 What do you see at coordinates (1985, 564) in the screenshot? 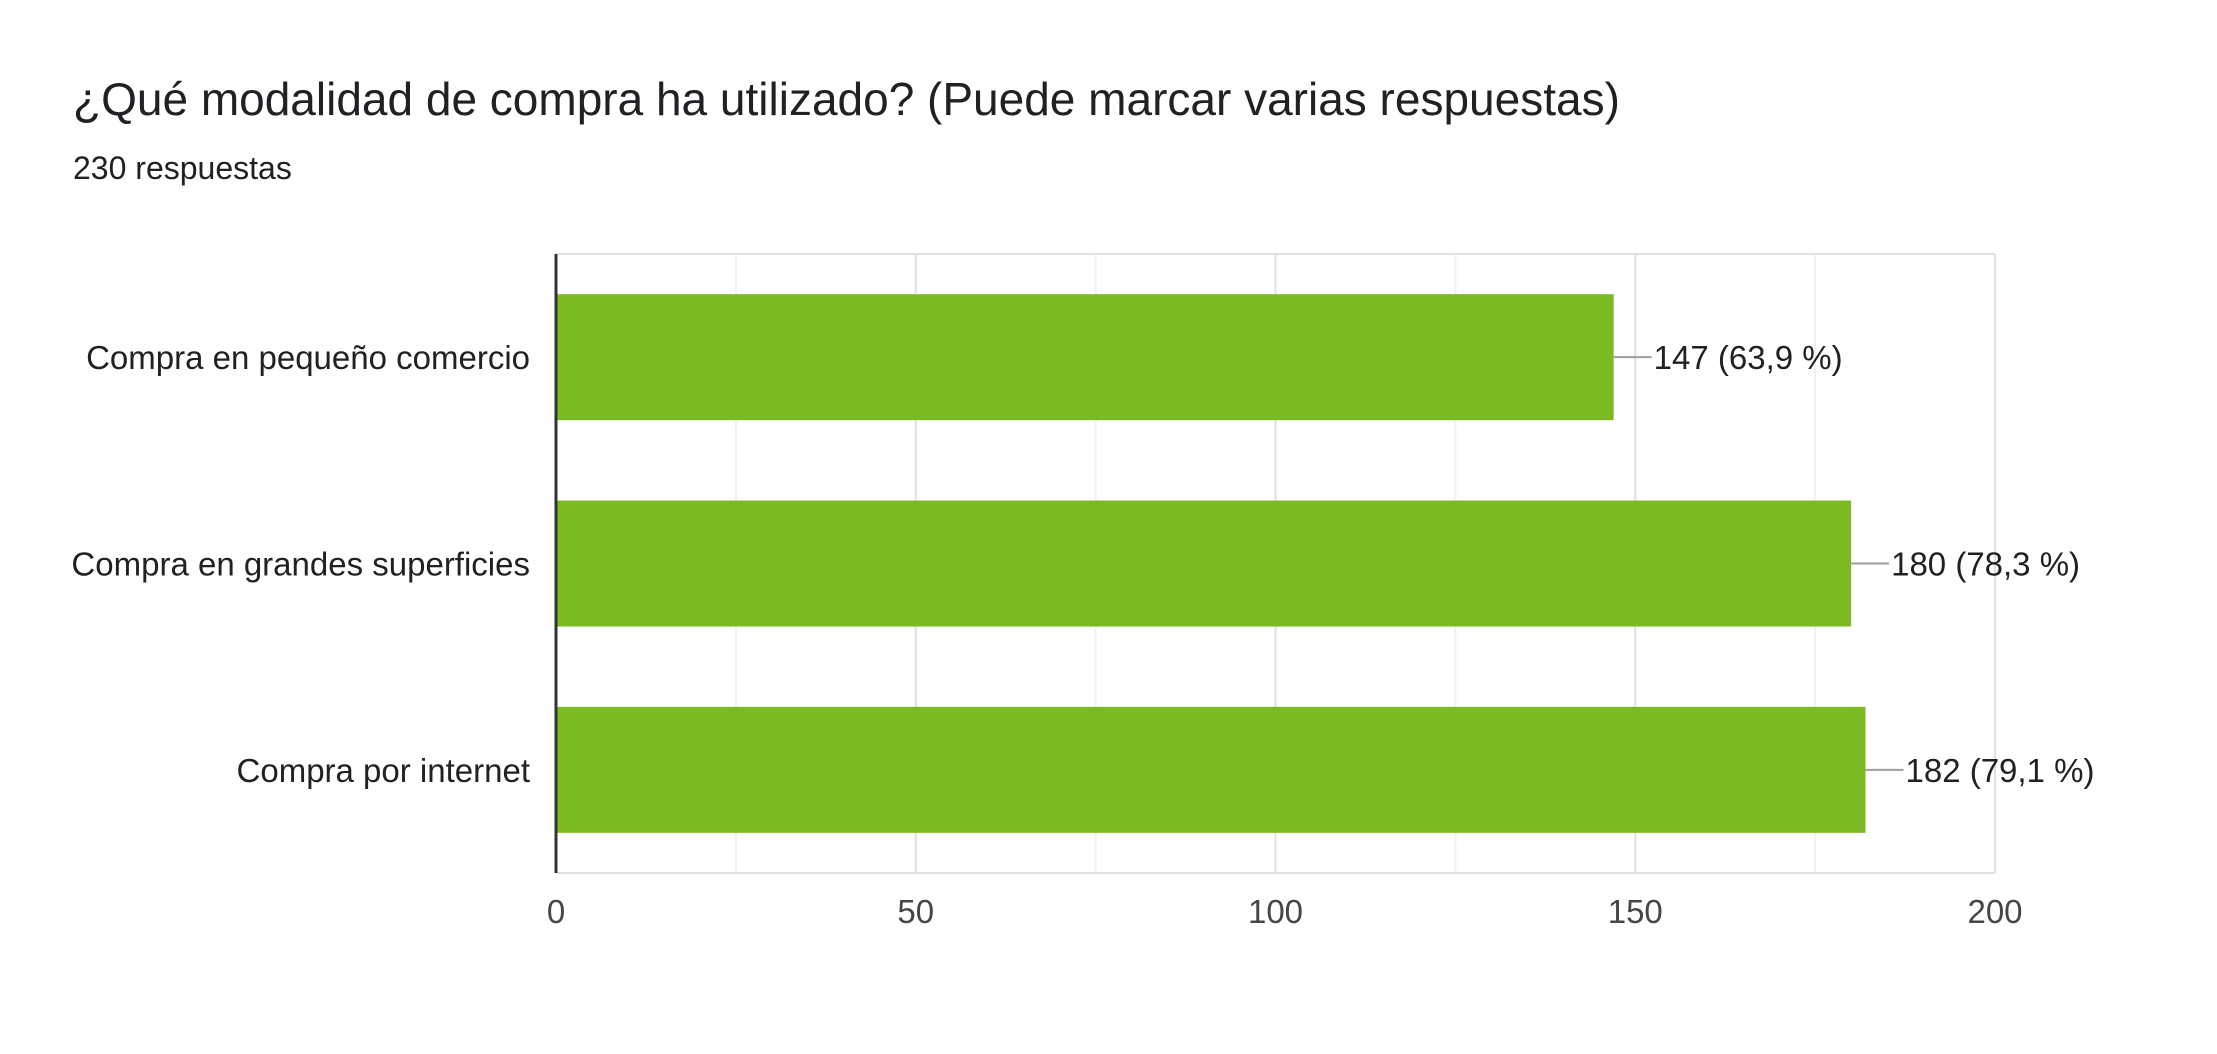
I see `data-label: 180 (78,3 %)` at bounding box center [1985, 564].